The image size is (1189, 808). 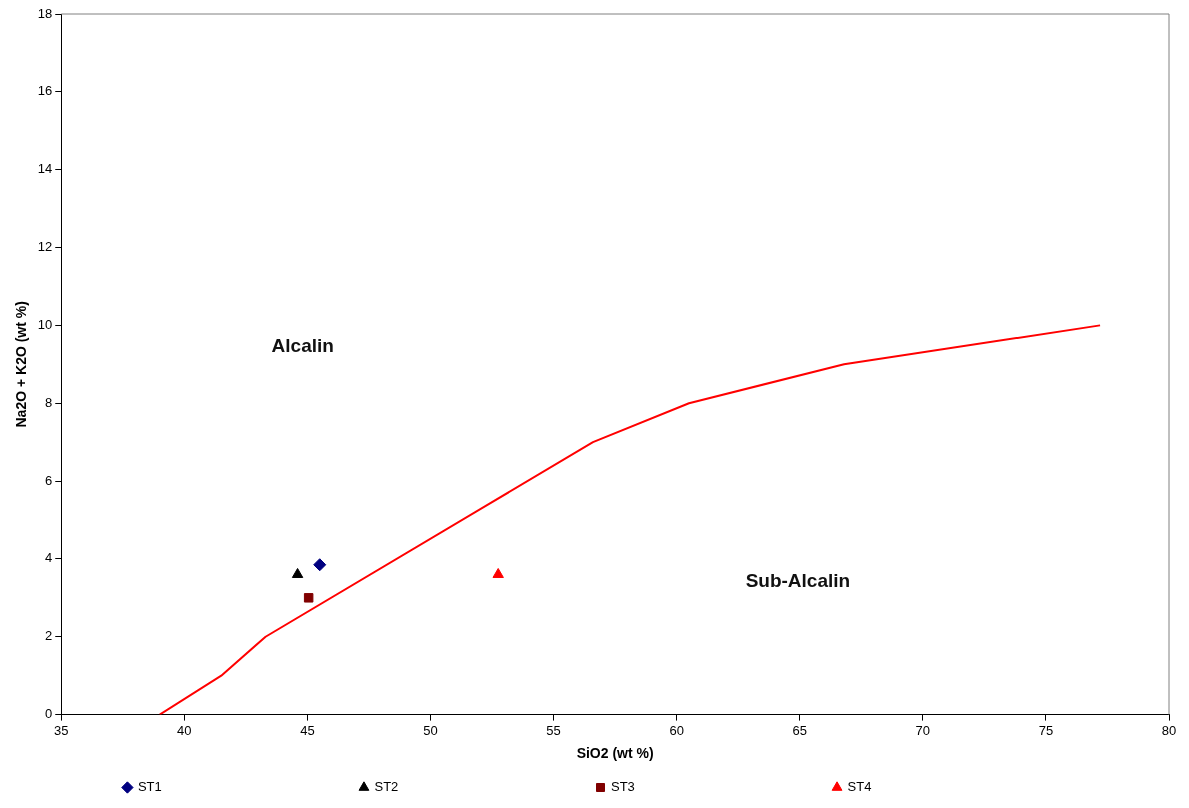 I want to click on x-tick-label: 60, so click(x=676, y=730).